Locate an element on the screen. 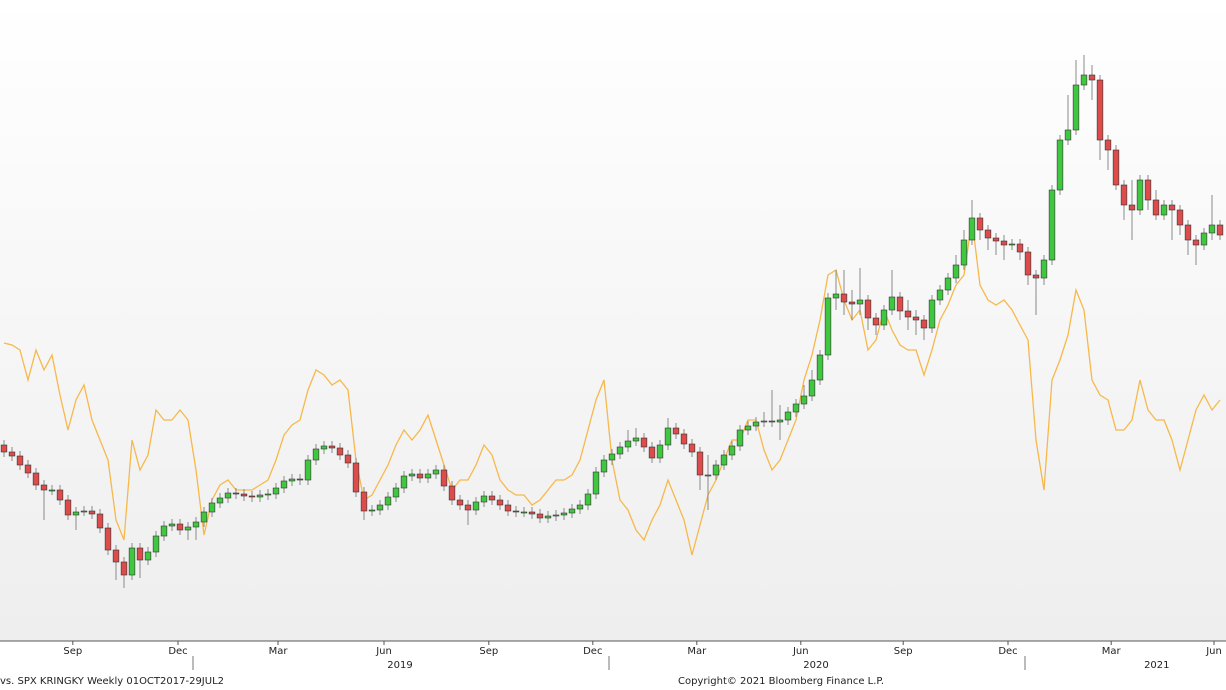 The height and width of the screenshot is (690, 1226). year-label: 2020 is located at coordinates (815, 665).